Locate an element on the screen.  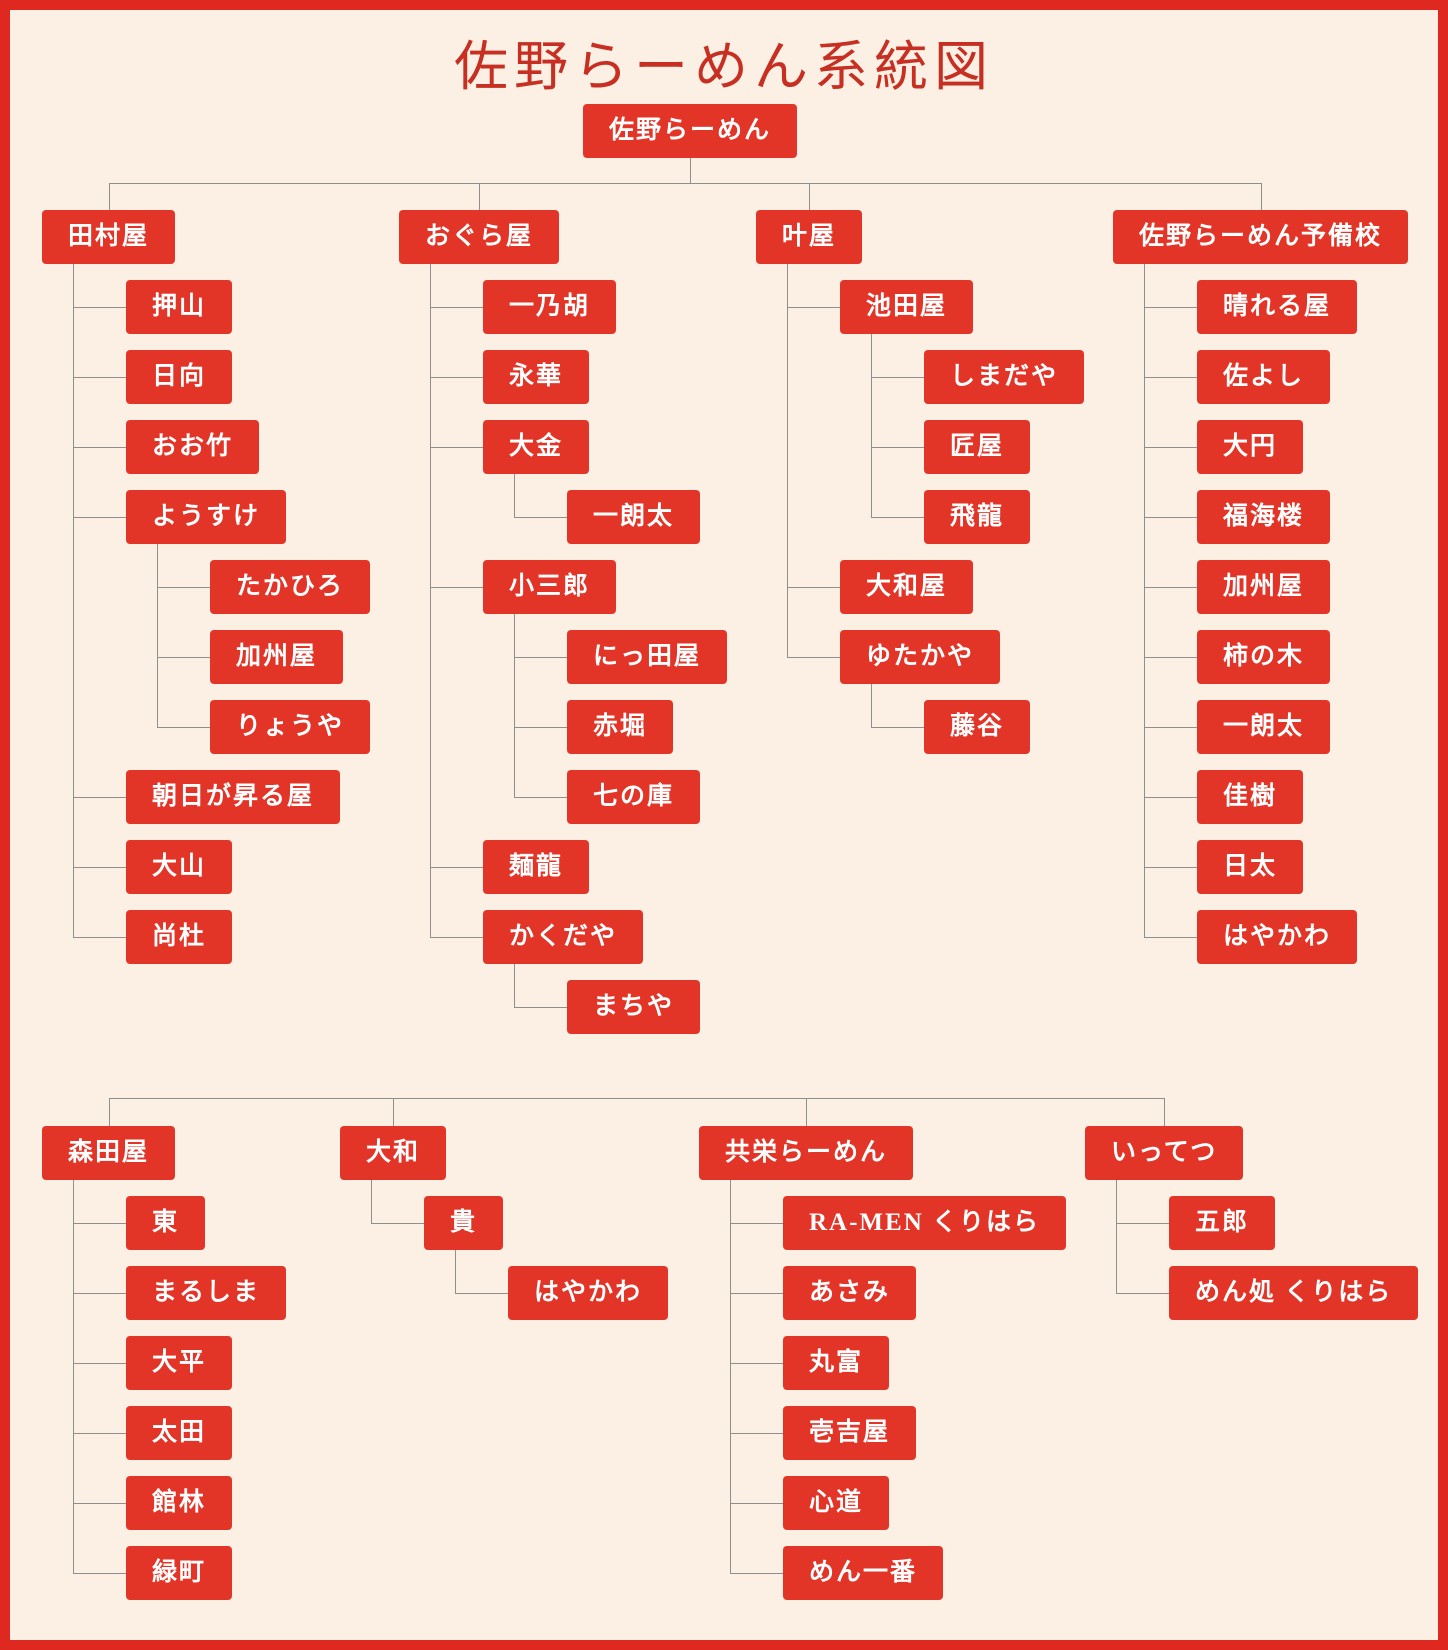
tree-node-group: 館林 is located at coordinates (206, 1503).